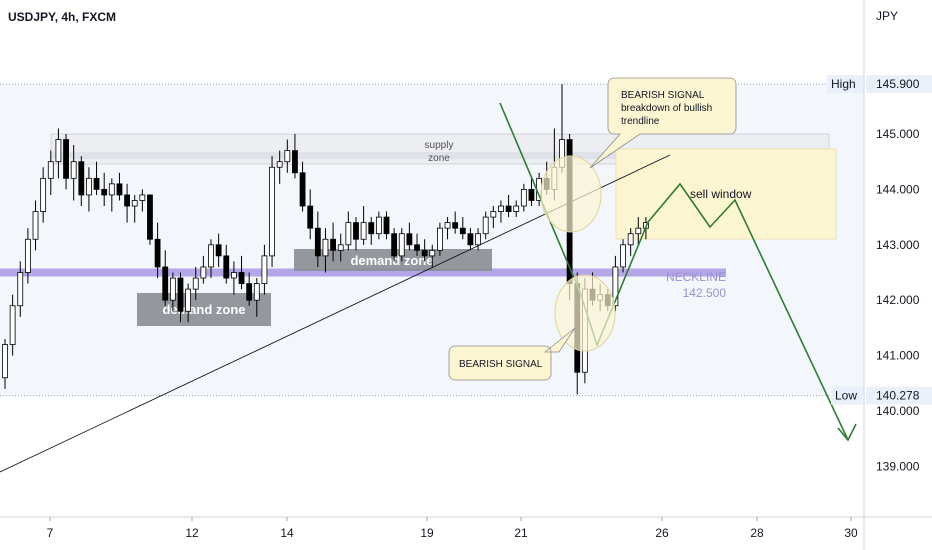 Image resolution: width=932 pixels, height=550 pixels. Describe the element at coordinates (663, 95) in the screenshot. I see `callout-1-line-1: BEARISH SIGNAL` at that location.